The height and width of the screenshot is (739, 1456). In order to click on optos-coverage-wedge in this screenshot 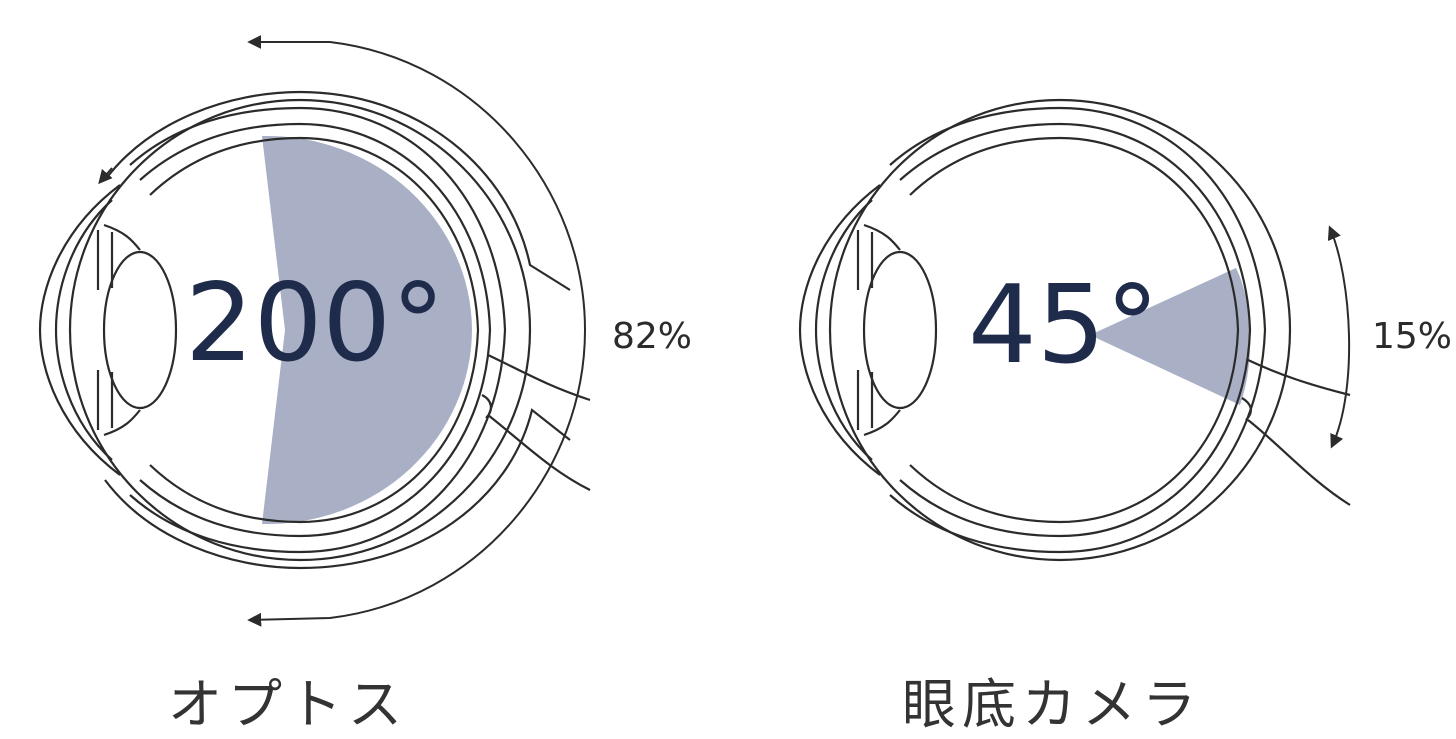, I will do `click(367, 330)`.